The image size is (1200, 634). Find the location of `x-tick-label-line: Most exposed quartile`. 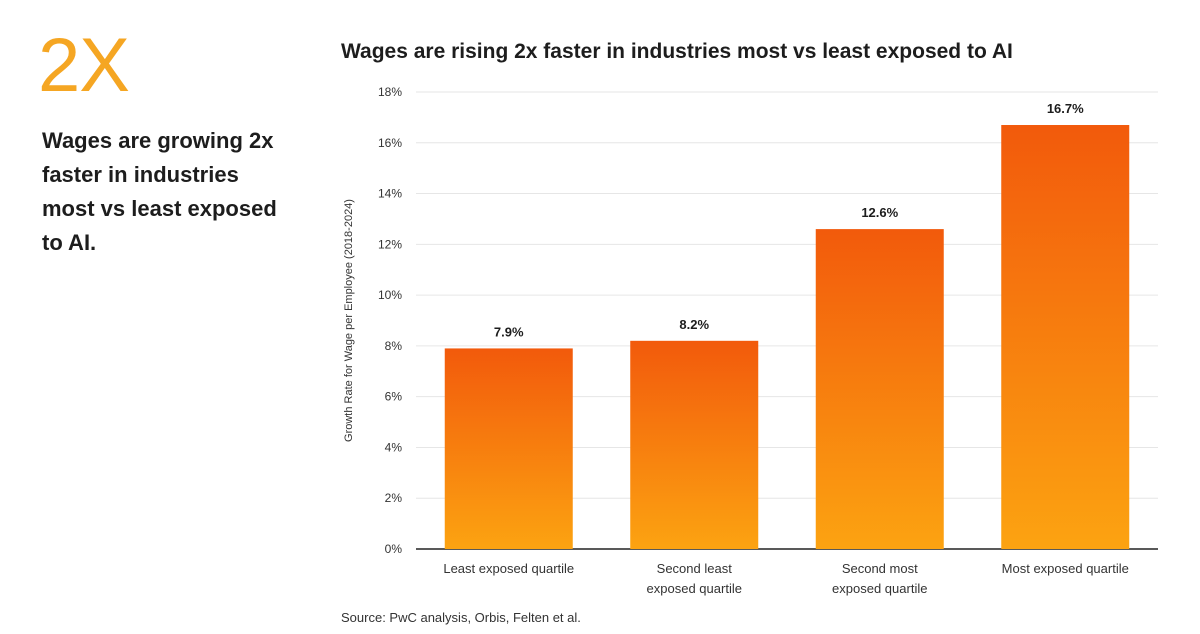

x-tick-label-line: Most exposed quartile is located at coordinates (1065, 568).